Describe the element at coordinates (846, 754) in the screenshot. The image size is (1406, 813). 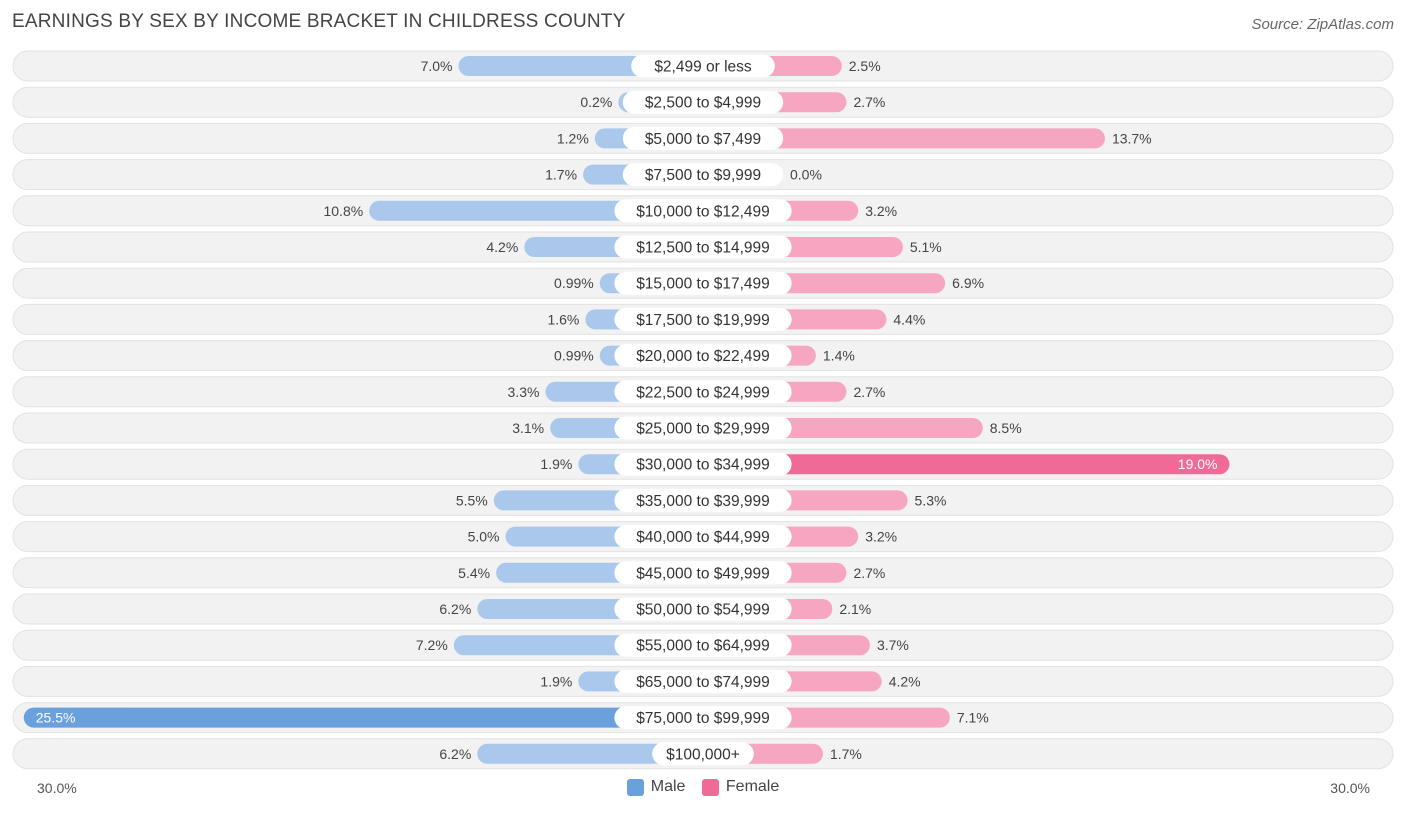
I see `value-label-female: 1.7%` at that location.